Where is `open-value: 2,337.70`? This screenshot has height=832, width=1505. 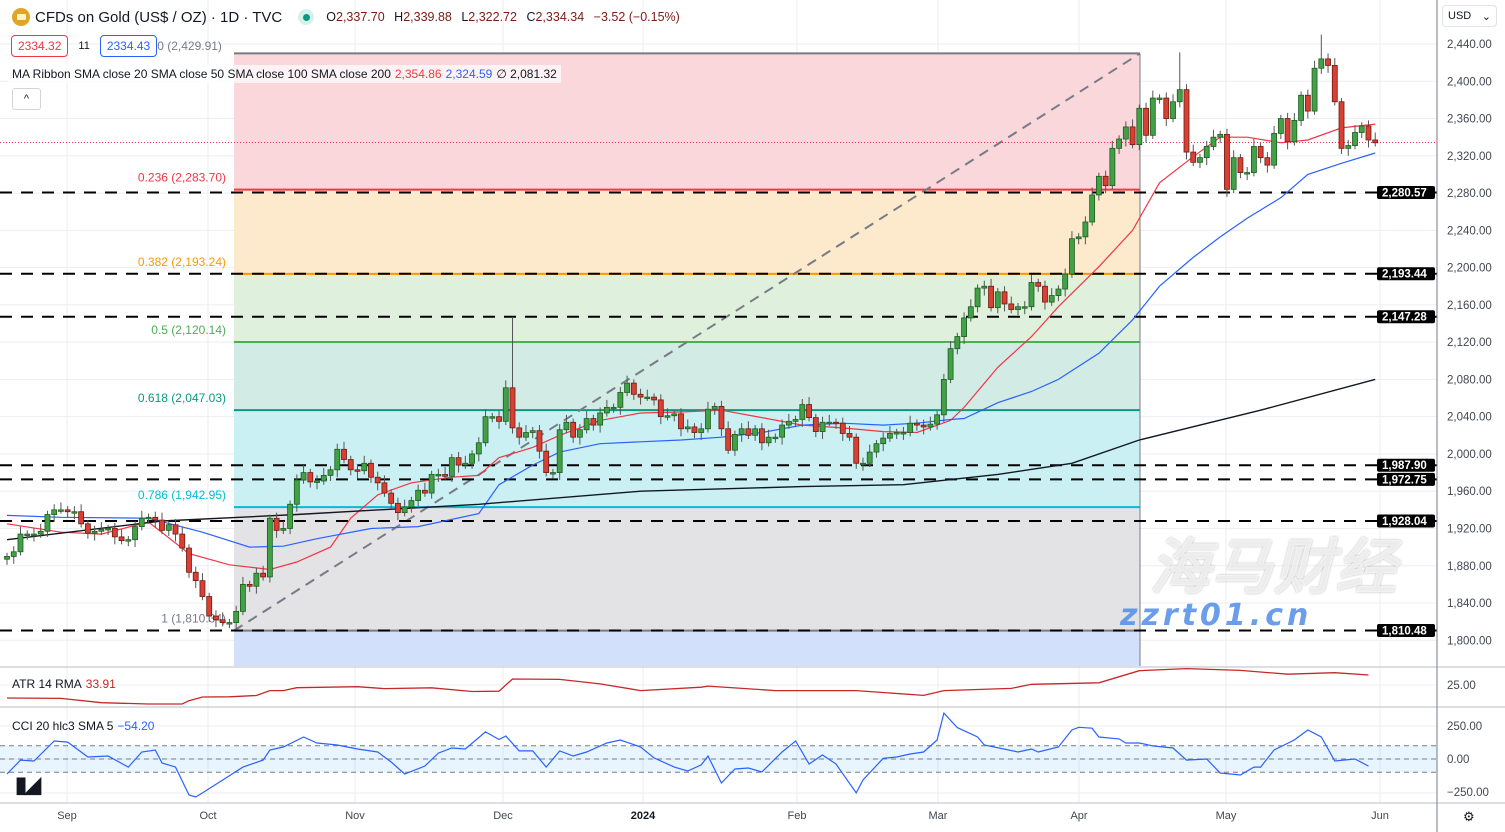
open-value: 2,337.70 is located at coordinates (360, 17).